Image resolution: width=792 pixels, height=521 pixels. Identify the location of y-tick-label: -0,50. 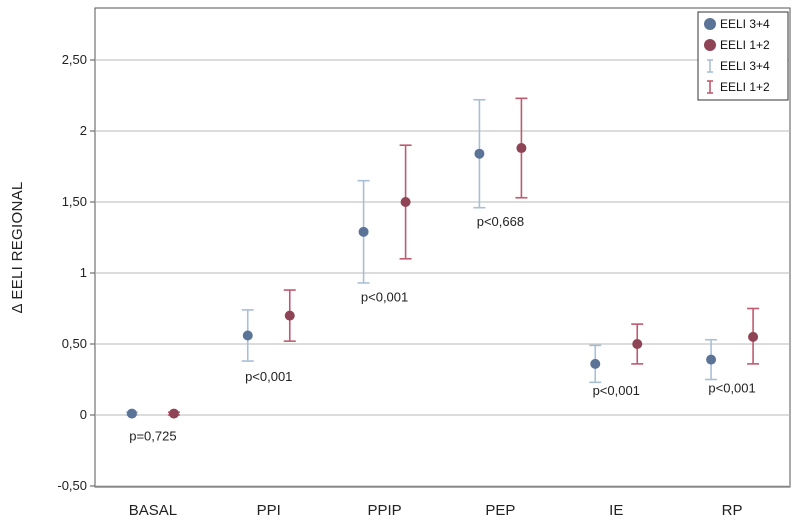
(72, 485).